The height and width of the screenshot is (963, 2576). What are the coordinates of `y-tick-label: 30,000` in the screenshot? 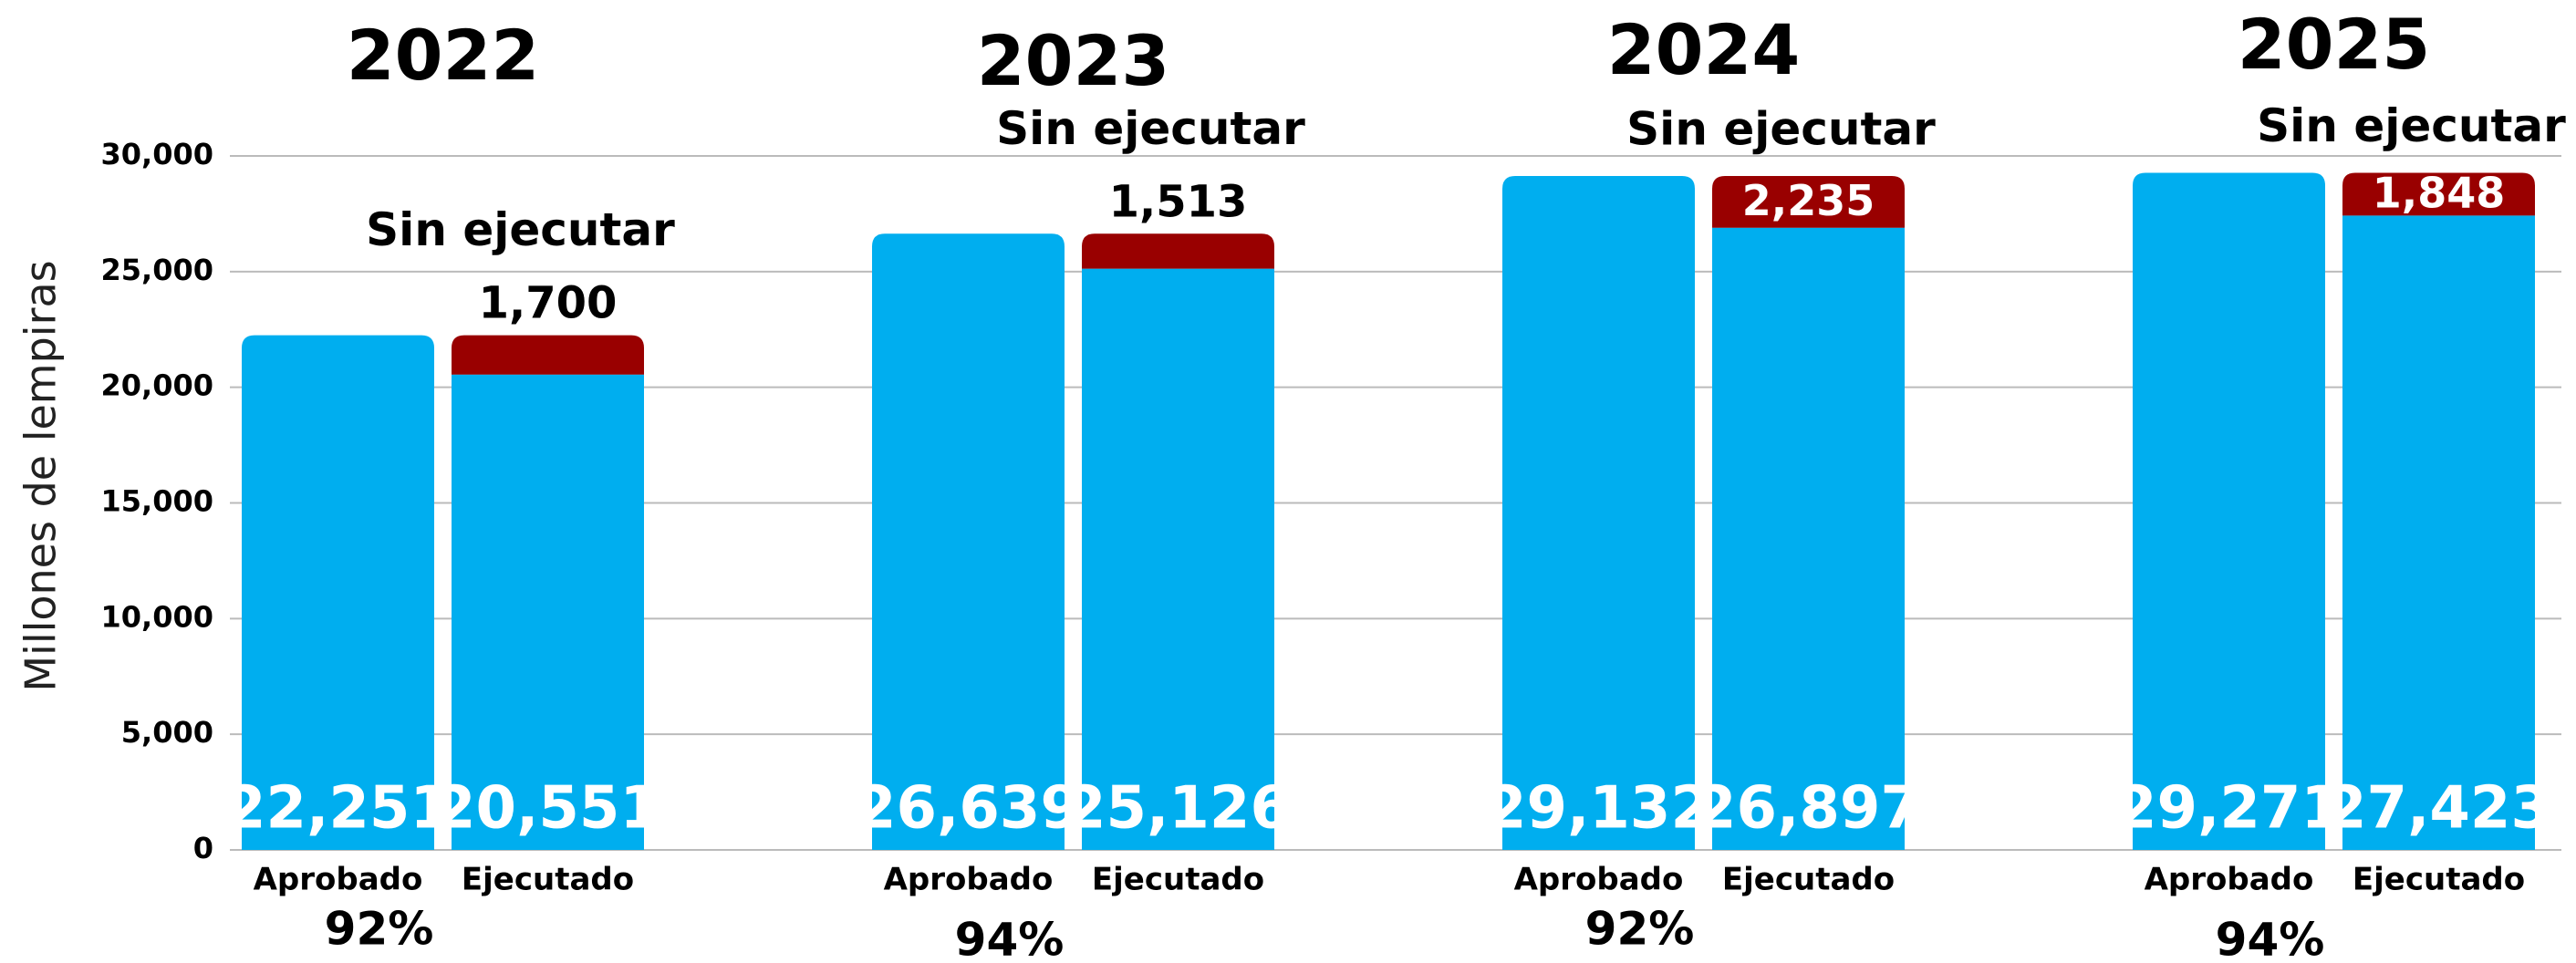 It's located at (157, 154).